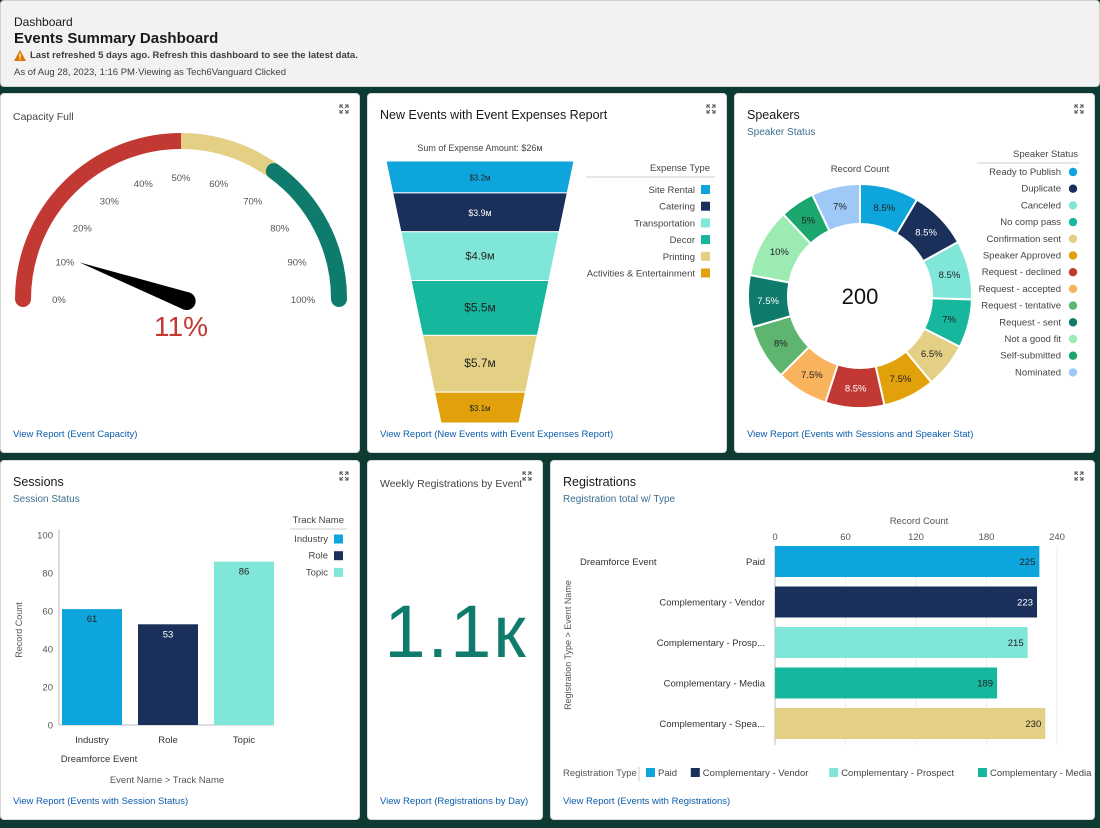  Describe the element at coordinates (682, 240) in the screenshot. I see `legend-item-label: Decor` at that location.